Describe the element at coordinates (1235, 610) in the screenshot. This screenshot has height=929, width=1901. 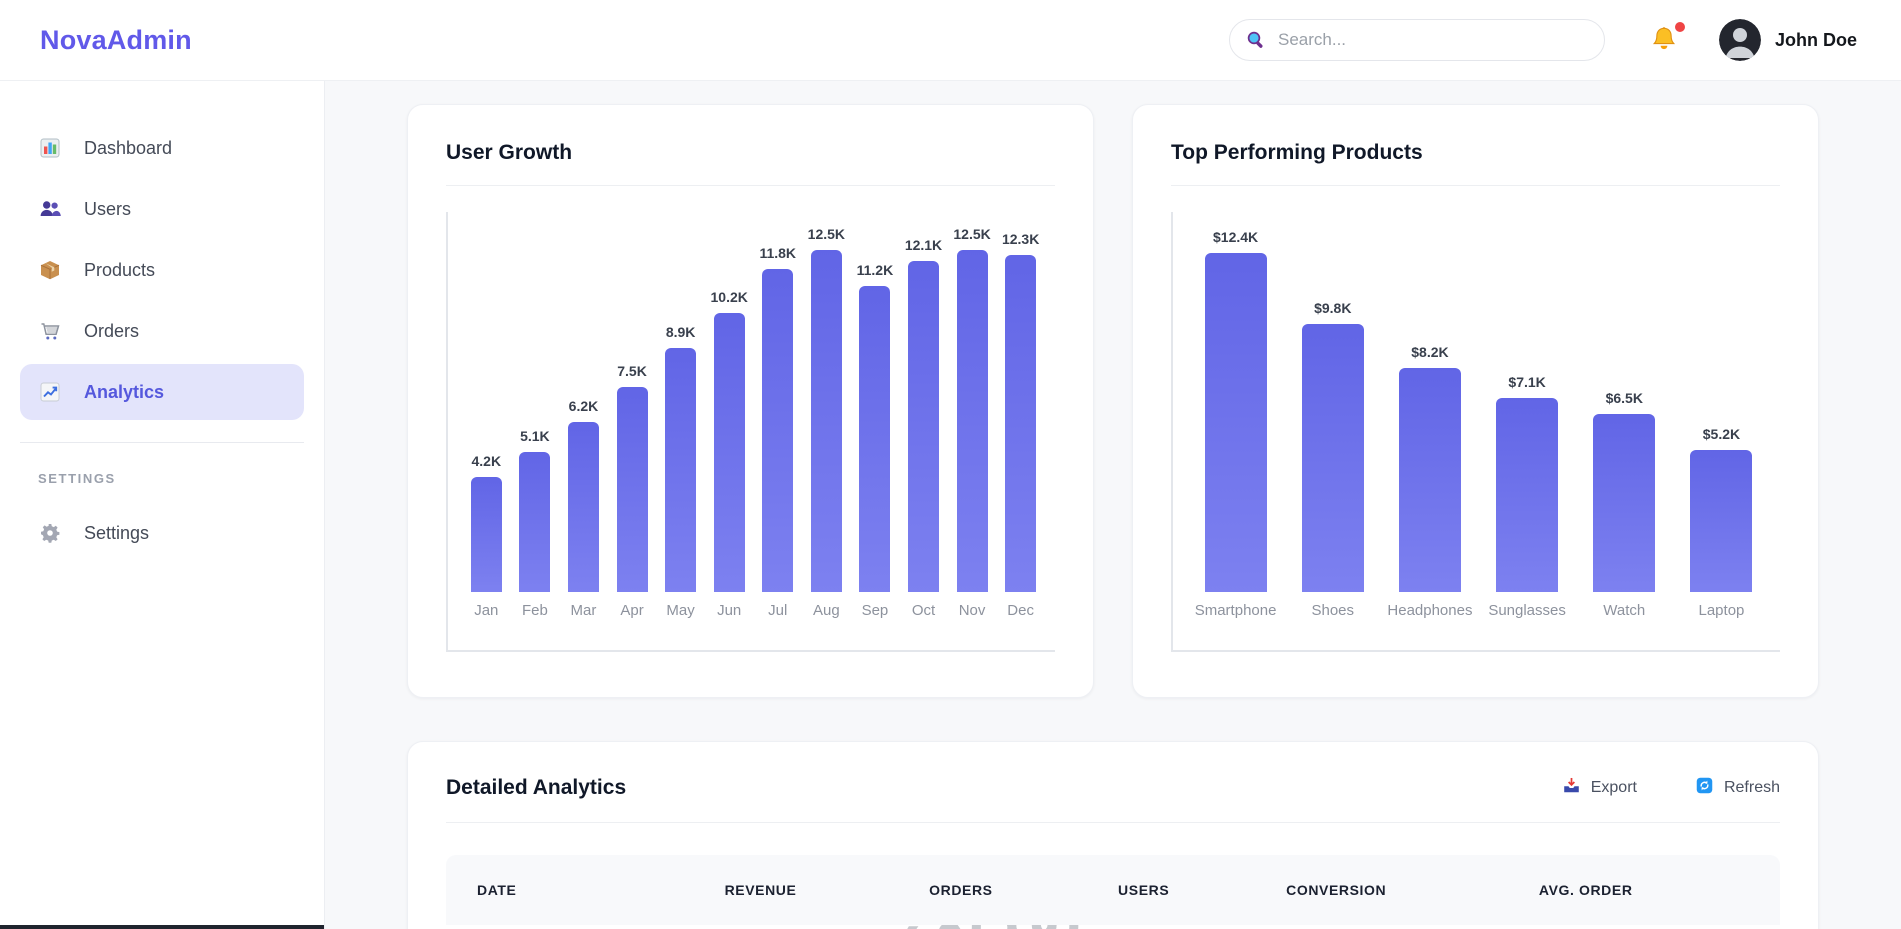
I see `category-label: Smartphone` at that location.